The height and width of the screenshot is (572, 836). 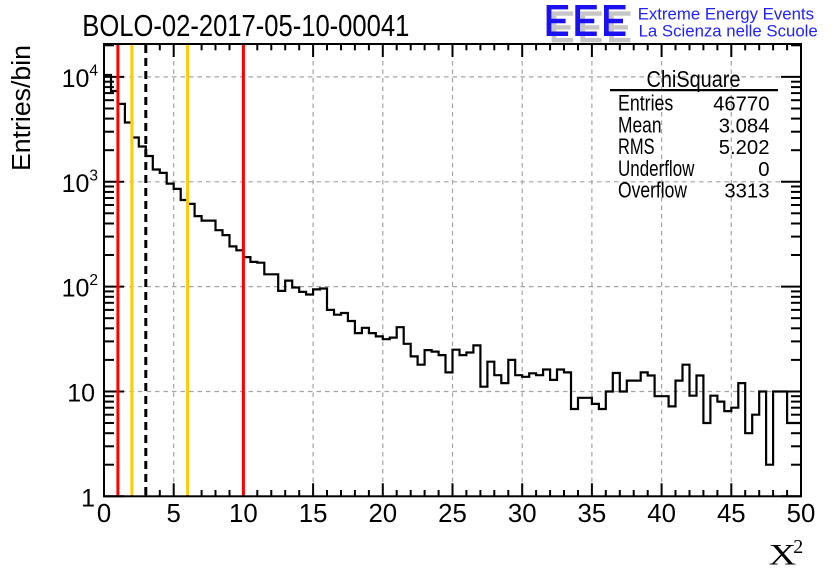 I want to click on svg-text: 1, so click(x=88, y=498).